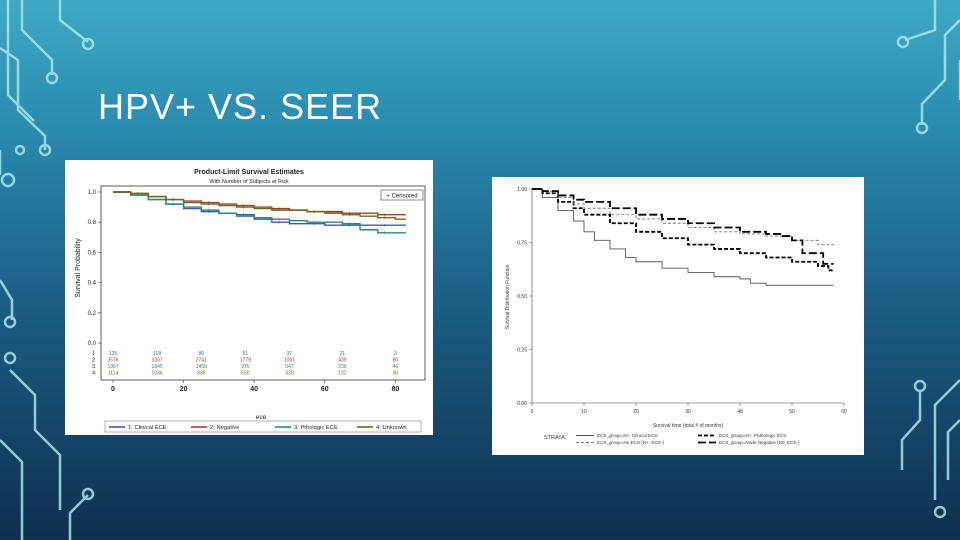  Describe the element at coordinates (245, 374) in the screenshot. I see `at-risk-value: 550` at that location.